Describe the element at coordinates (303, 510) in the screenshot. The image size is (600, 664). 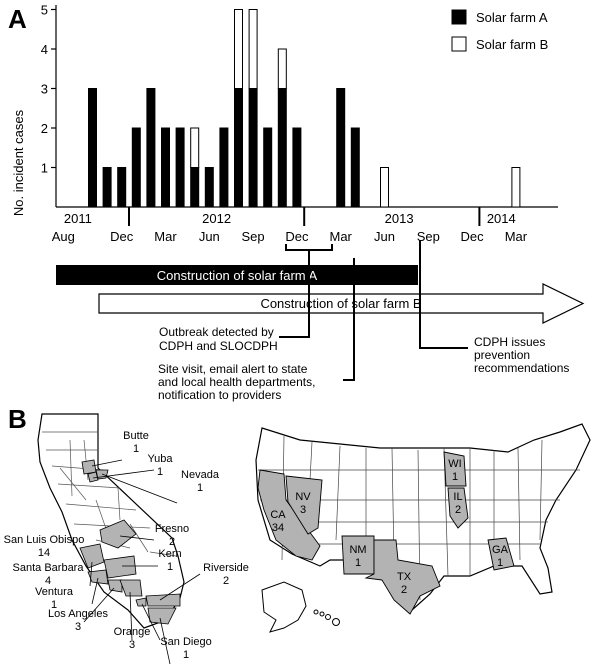
I see `state-count-nv: 3` at that location.